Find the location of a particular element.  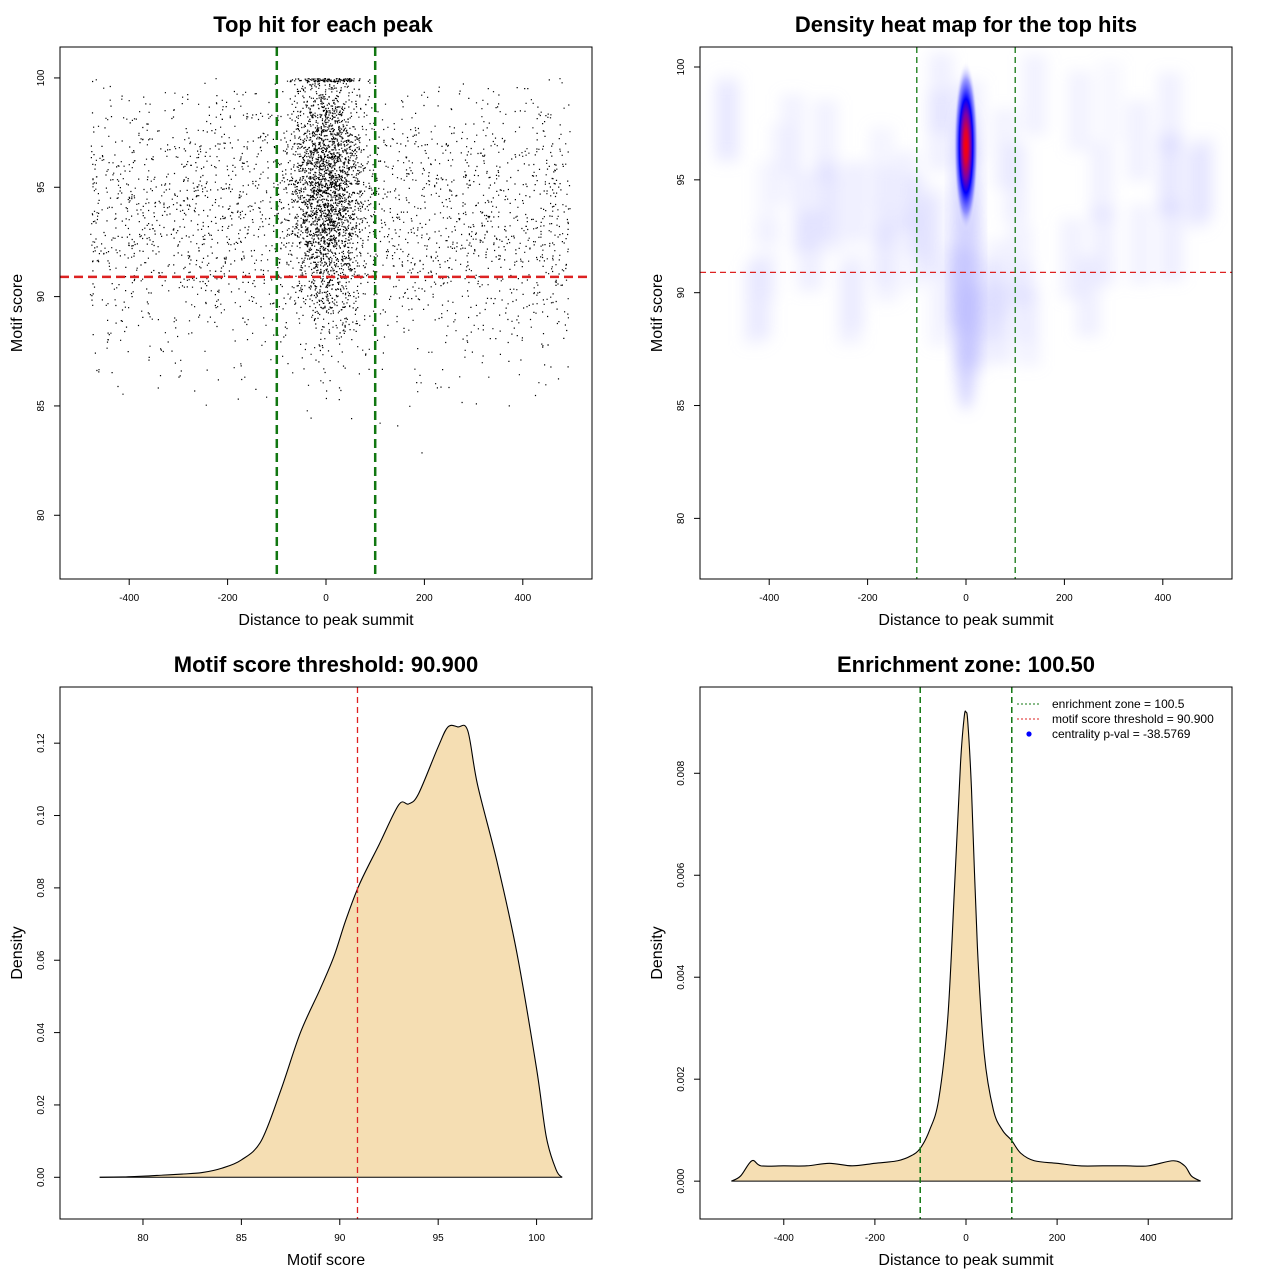

y-tick-label: 0.10 is located at coordinates (41, 815).